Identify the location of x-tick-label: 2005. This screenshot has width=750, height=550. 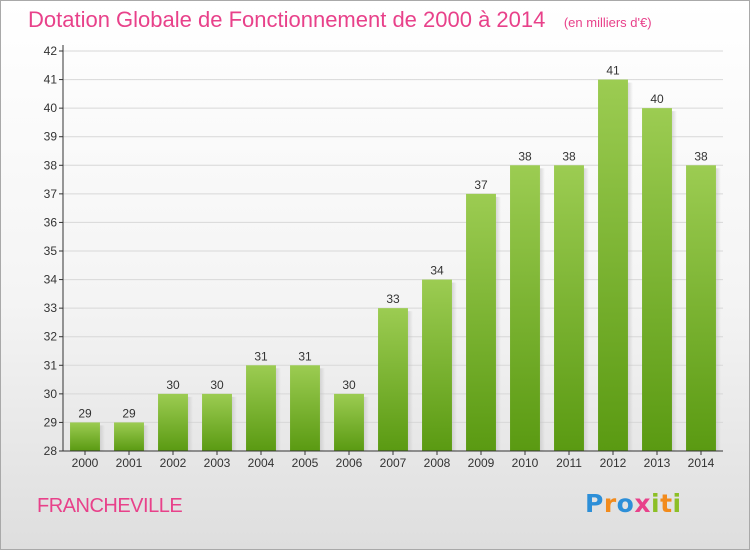
(305, 463).